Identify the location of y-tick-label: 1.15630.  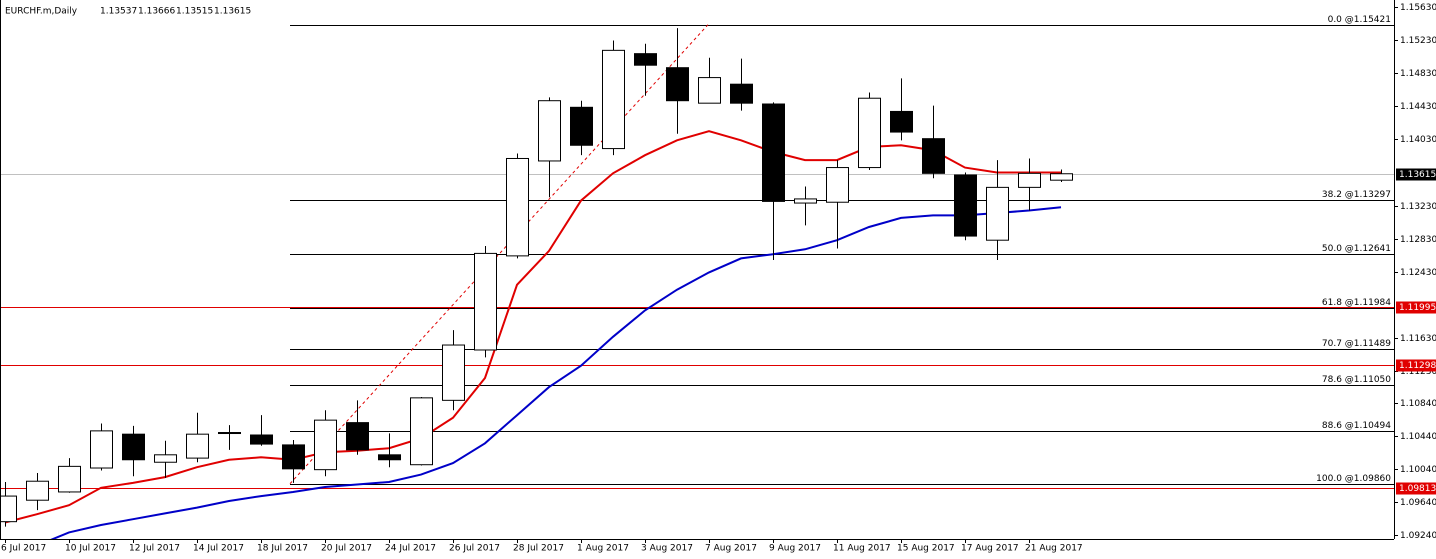
(1418, 8).